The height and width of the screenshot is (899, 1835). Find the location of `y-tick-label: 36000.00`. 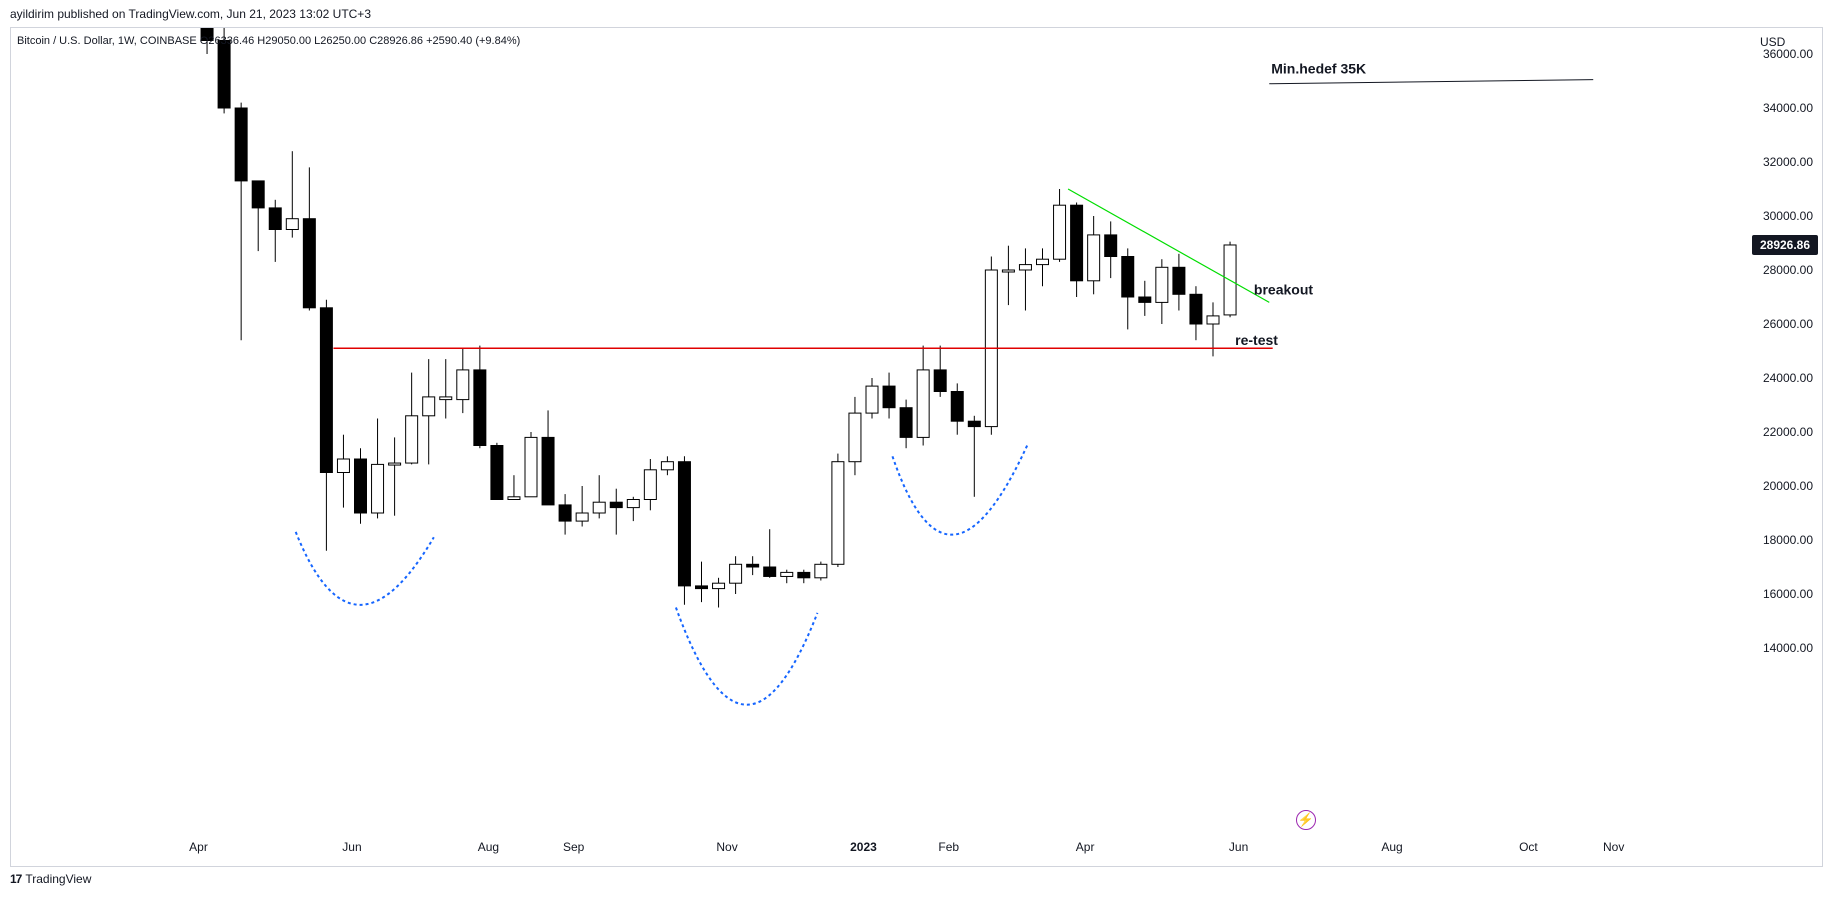

y-tick-label: 36000.00 is located at coordinates (1788, 54).